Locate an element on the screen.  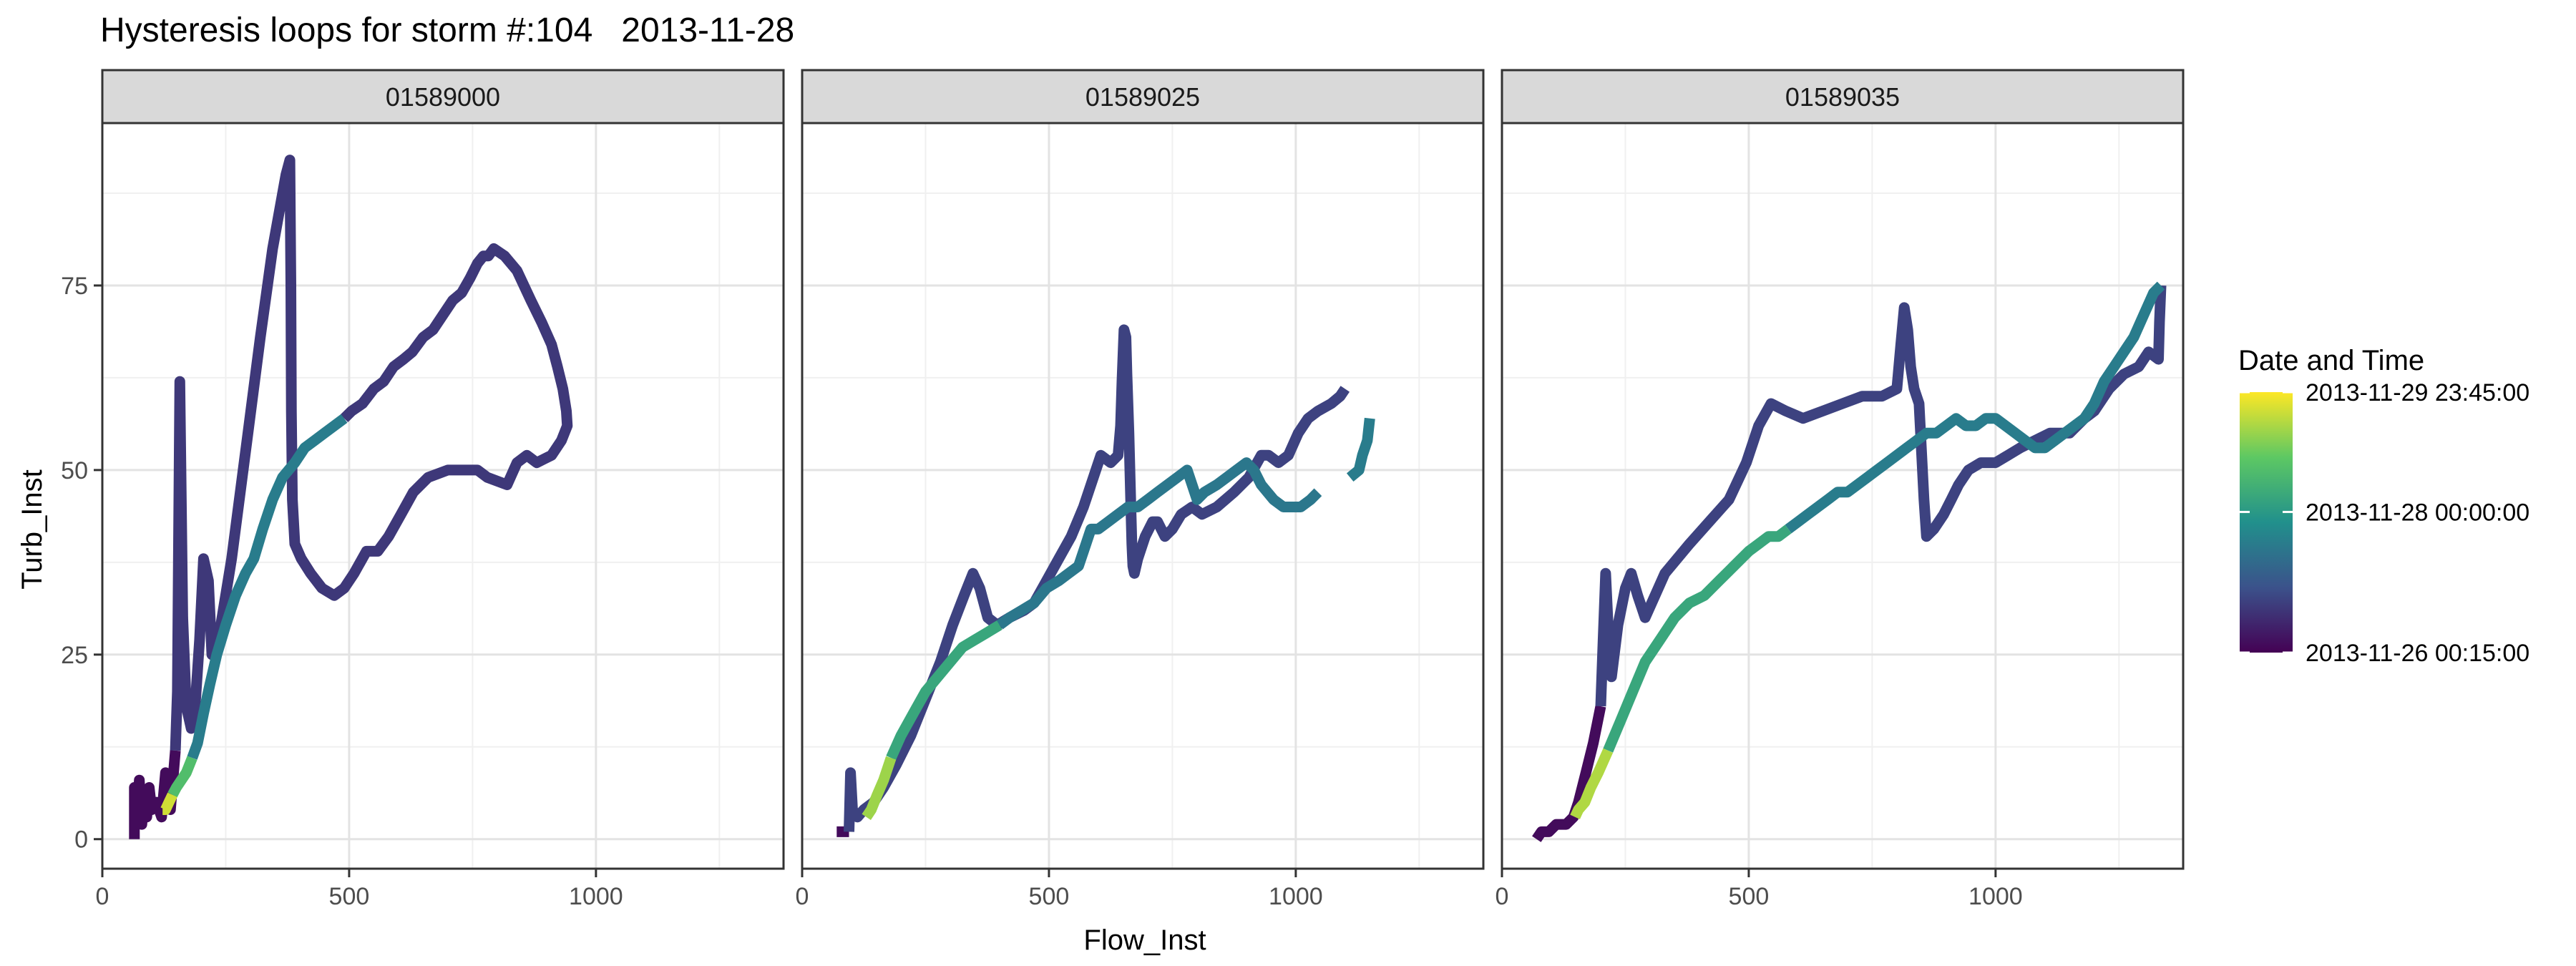
y-axis-label: Turb_Inst is located at coordinates (32, 529).